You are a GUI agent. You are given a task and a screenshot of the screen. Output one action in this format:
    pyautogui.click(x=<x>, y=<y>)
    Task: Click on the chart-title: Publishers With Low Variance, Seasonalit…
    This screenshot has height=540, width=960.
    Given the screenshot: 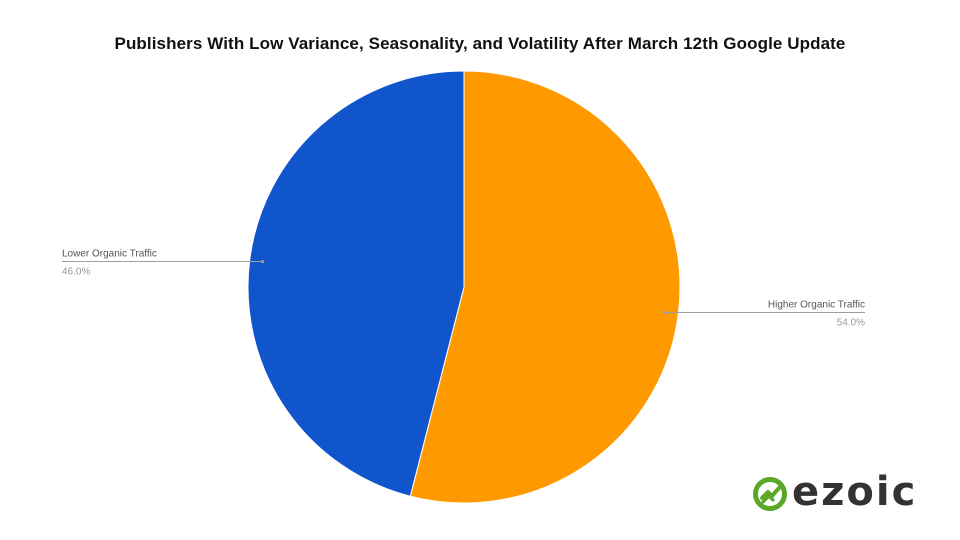 What is the action you would take?
    pyautogui.click(x=480, y=43)
    